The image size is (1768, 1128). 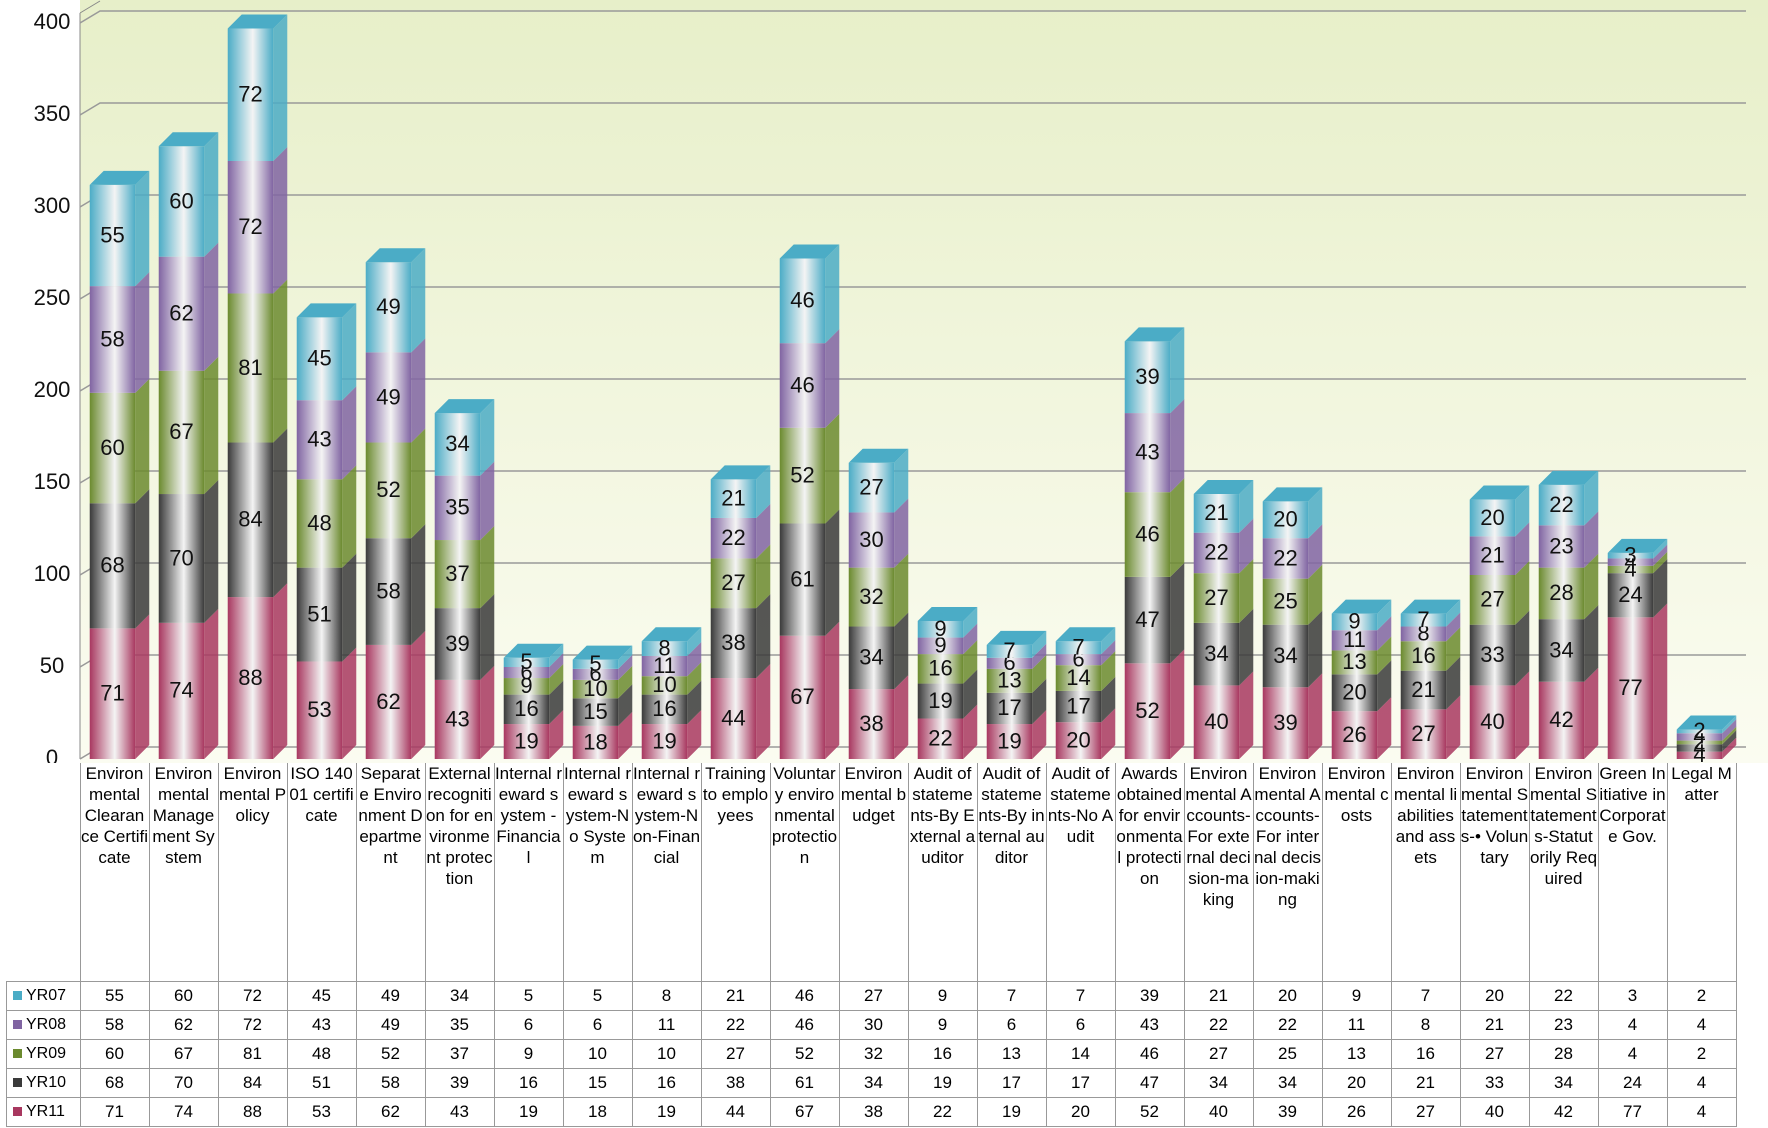 I want to click on data-label: 67, so click(x=181, y=431).